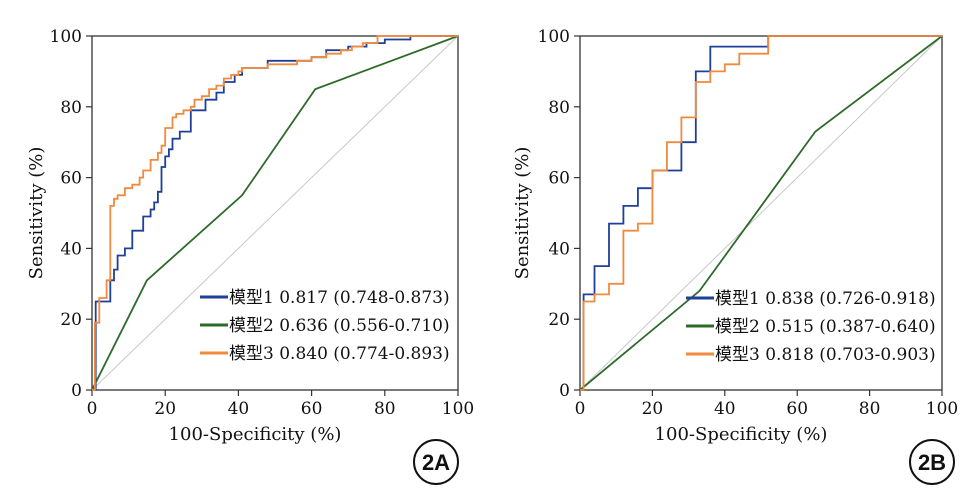 The image size is (978, 493). Describe the element at coordinates (825, 327) in the screenshot. I see `legend-label-model2: 模型2 0.515 (0.387-0.640)` at that location.